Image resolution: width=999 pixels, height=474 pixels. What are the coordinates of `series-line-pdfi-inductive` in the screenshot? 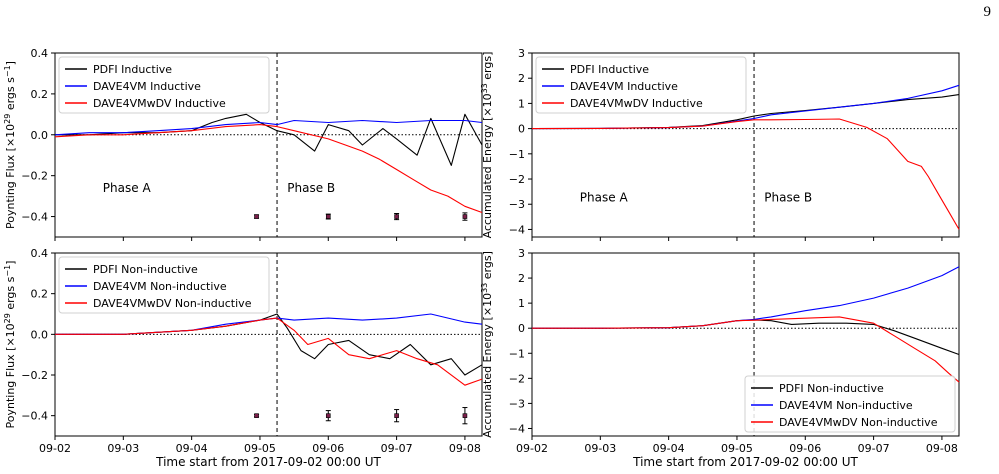 It's located at (269, 139).